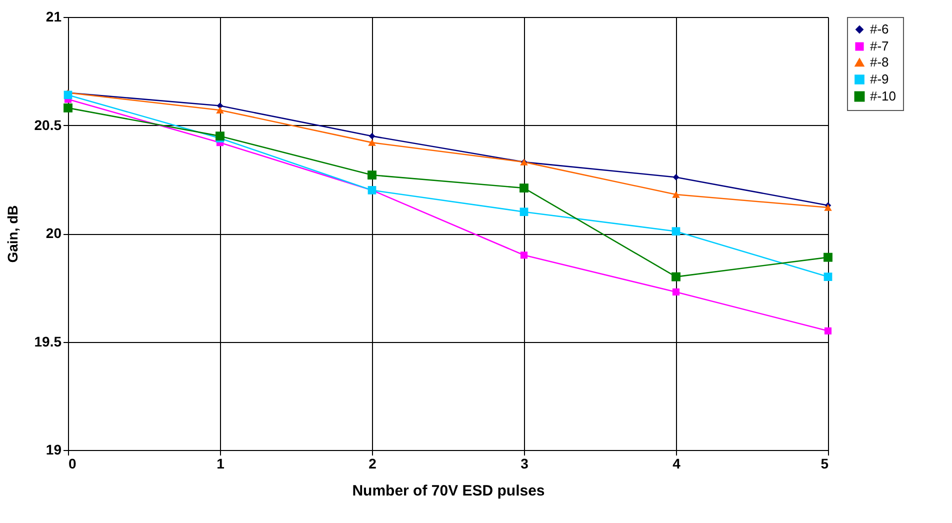 The height and width of the screenshot is (523, 952). Describe the element at coordinates (54, 233) in the screenshot. I see `y-tick-label: 20` at that location.